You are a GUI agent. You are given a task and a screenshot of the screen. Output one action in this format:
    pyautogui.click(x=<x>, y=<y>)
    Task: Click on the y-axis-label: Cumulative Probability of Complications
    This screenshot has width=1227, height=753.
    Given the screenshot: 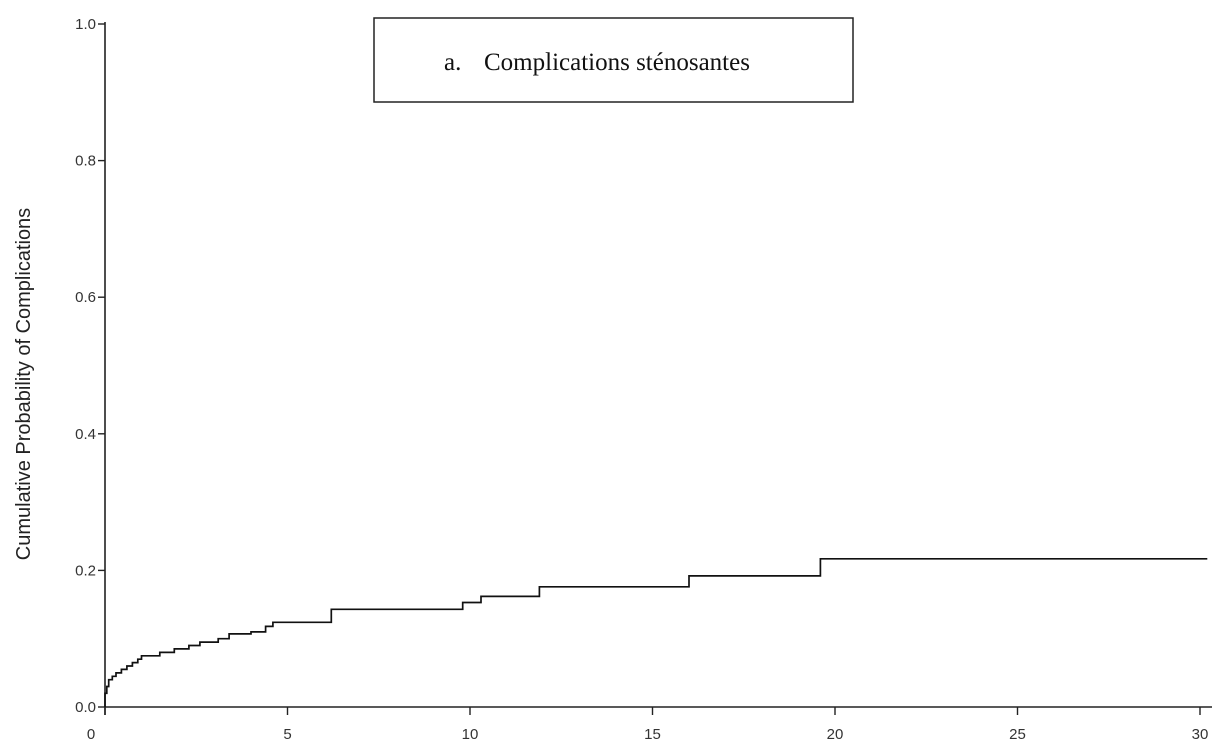 What is the action you would take?
    pyautogui.click(x=24, y=384)
    